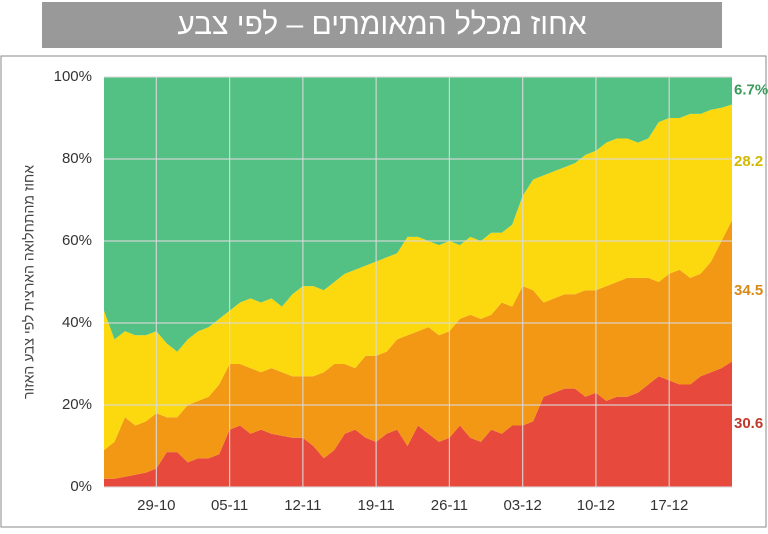  I want to click on x-tick-label: 03-12, so click(522, 505).